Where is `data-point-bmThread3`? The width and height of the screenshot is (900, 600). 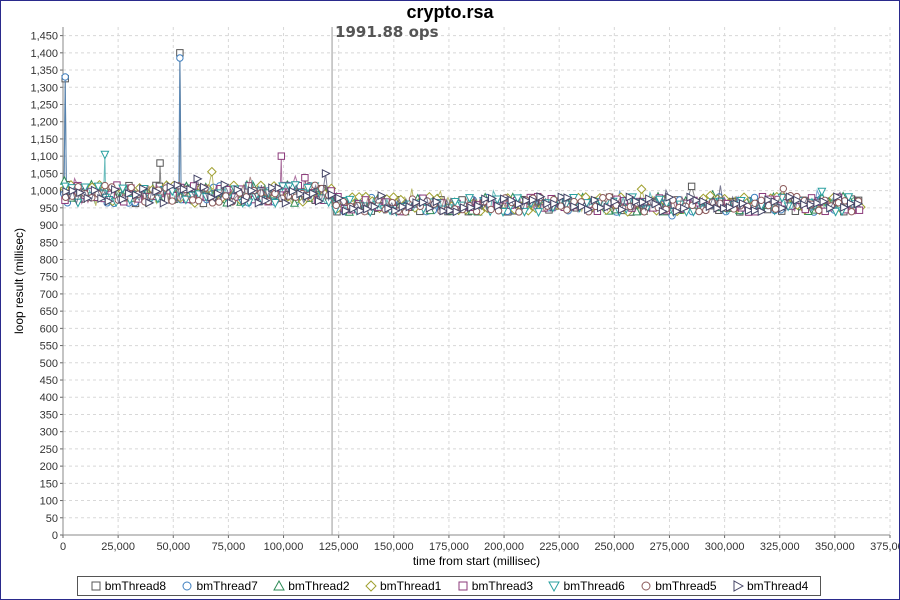 data-point-bmThread3 is located at coordinates (305, 178).